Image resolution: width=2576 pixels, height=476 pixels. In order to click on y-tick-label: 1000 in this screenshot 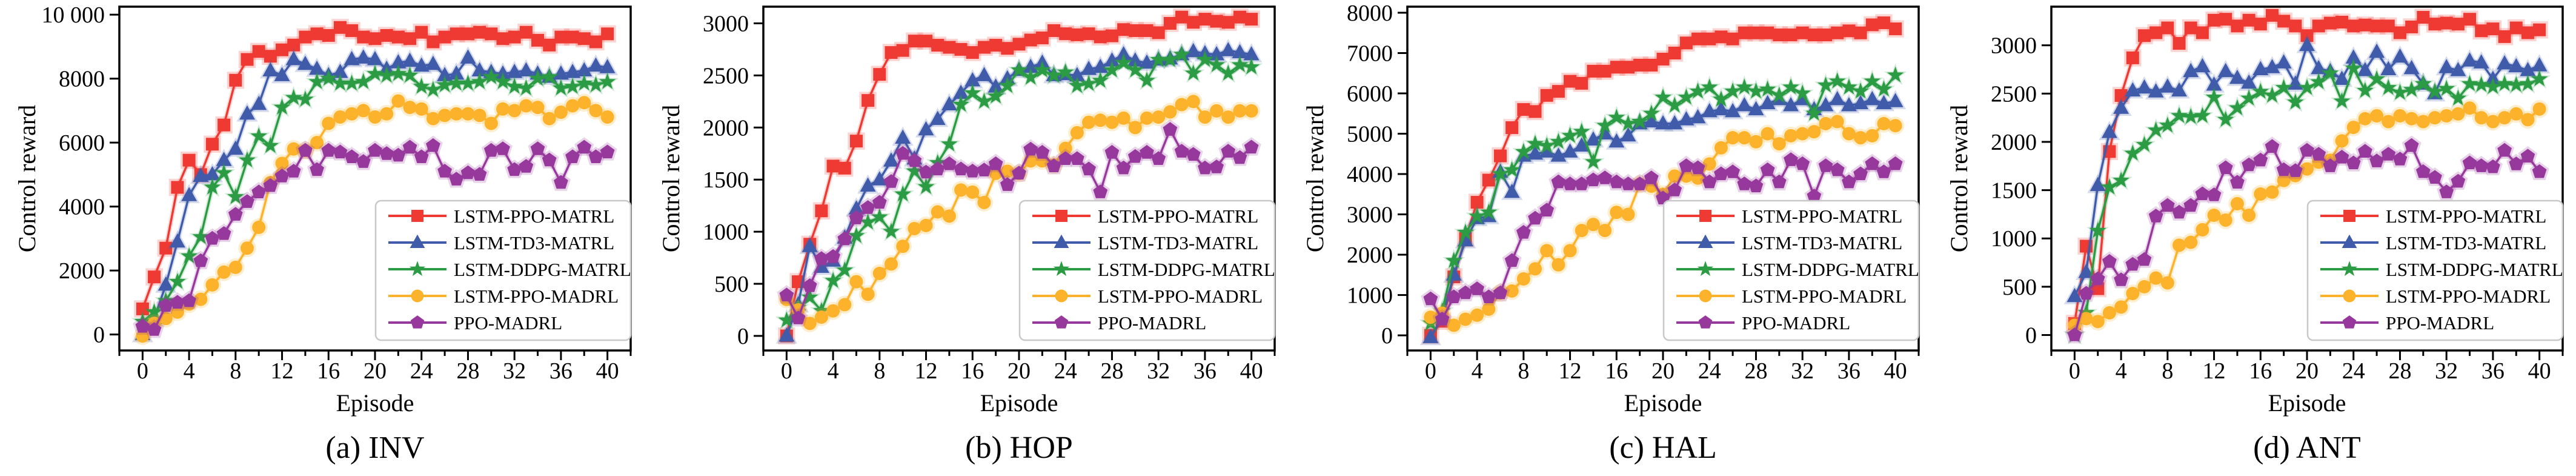, I will do `click(1370, 296)`.